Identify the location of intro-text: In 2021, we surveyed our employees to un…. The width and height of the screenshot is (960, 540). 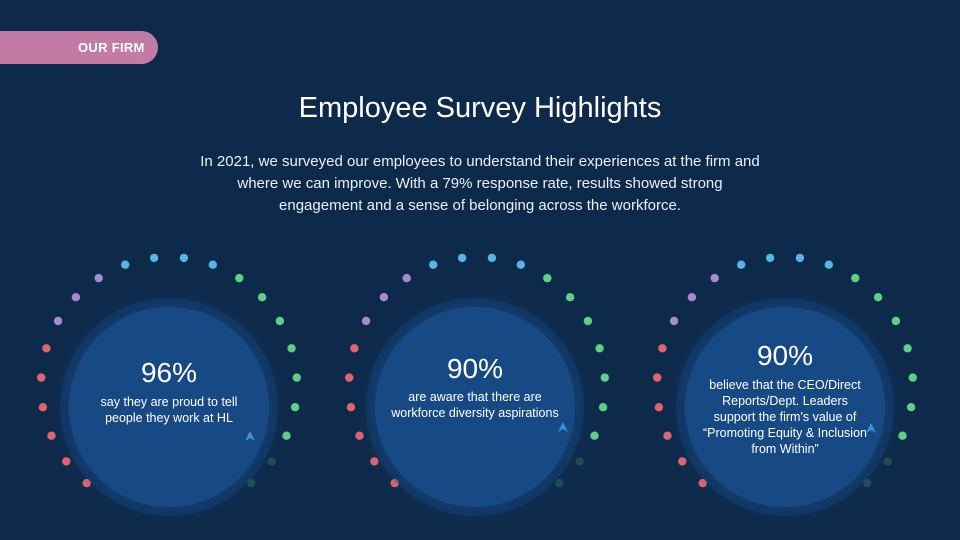
(480, 183).